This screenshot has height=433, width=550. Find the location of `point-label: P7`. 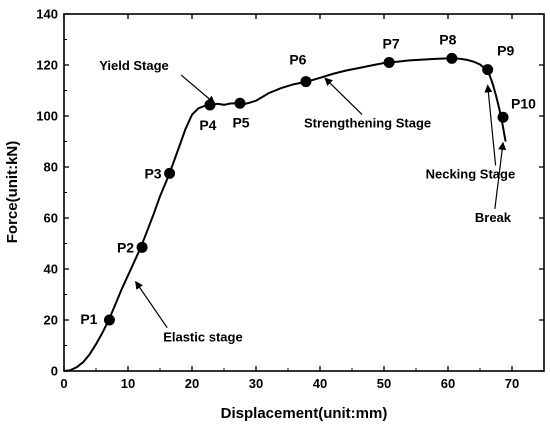

point-label: P7 is located at coordinates (391, 43).